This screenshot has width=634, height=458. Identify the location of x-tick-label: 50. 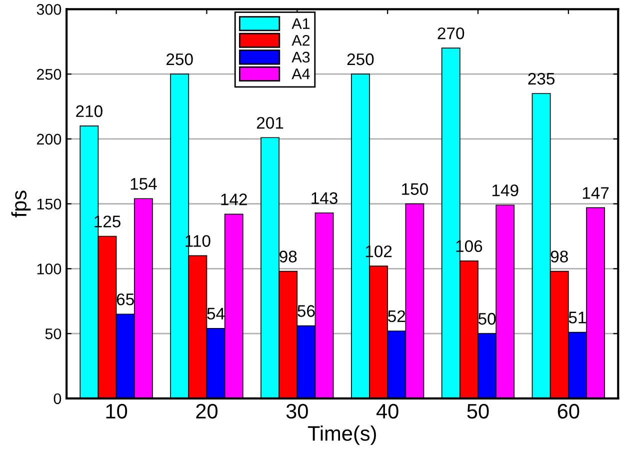
(478, 411).